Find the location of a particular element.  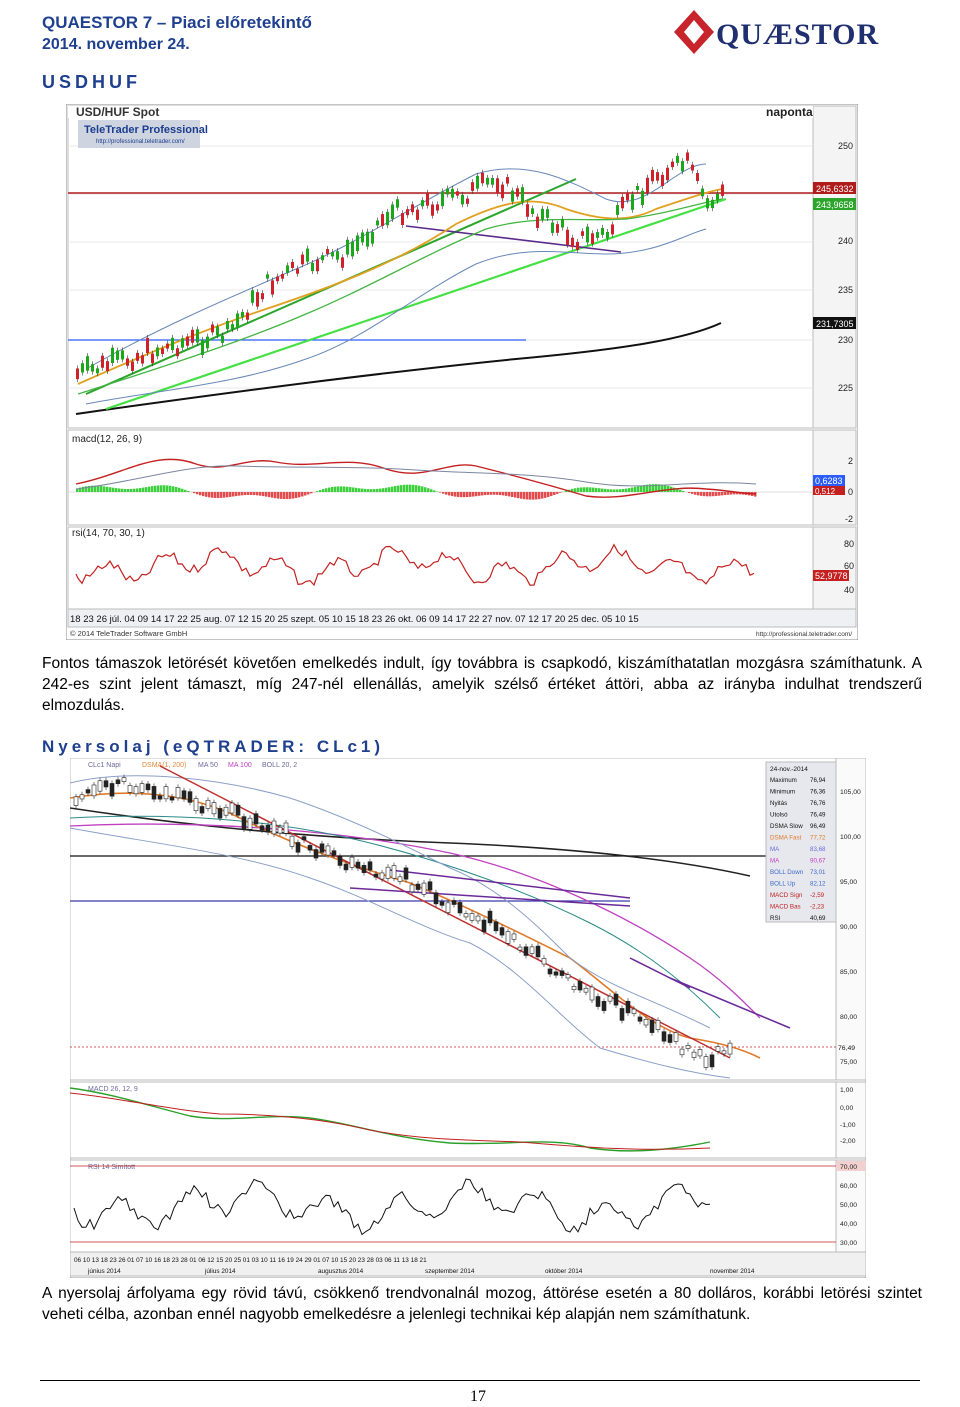

info-row-label: BOLL Down is located at coordinates (787, 872).